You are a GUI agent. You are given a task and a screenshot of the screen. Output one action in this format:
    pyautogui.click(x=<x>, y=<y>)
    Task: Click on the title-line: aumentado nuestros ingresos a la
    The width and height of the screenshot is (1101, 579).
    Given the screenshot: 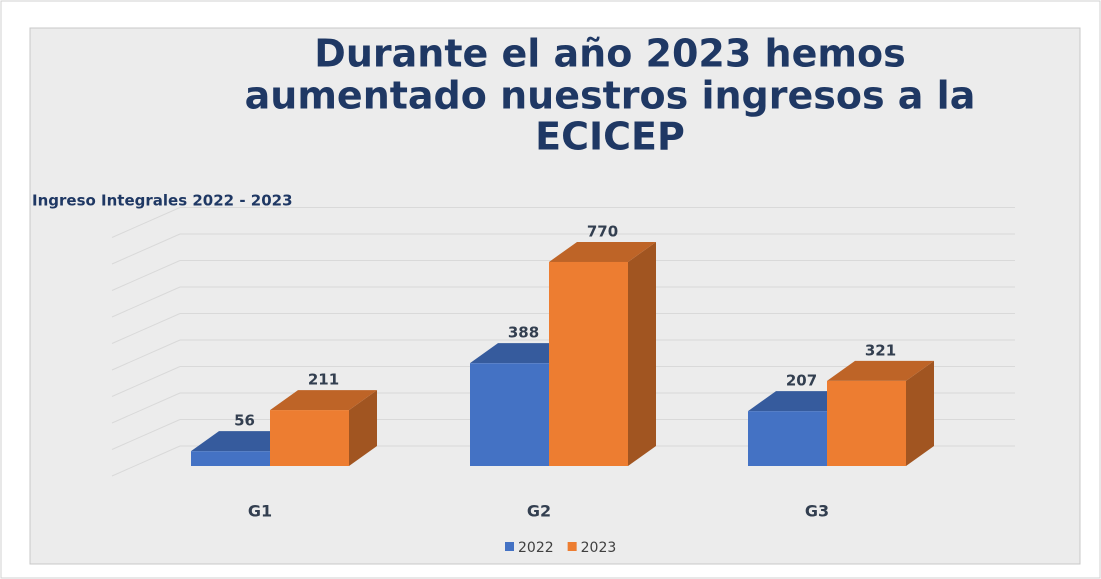 What is the action you would take?
    pyautogui.click(x=610, y=96)
    